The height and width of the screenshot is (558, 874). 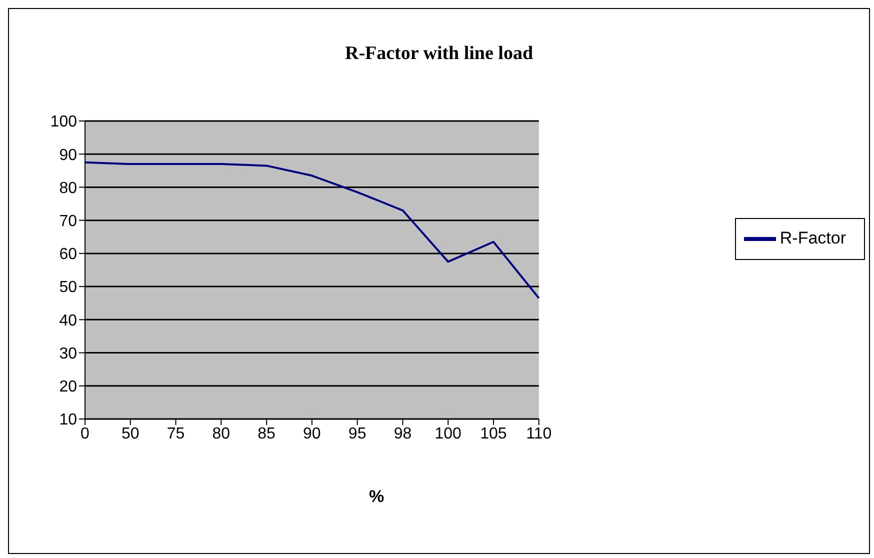 What do you see at coordinates (267, 433) in the screenshot?
I see `x-tick-label: 85` at bounding box center [267, 433].